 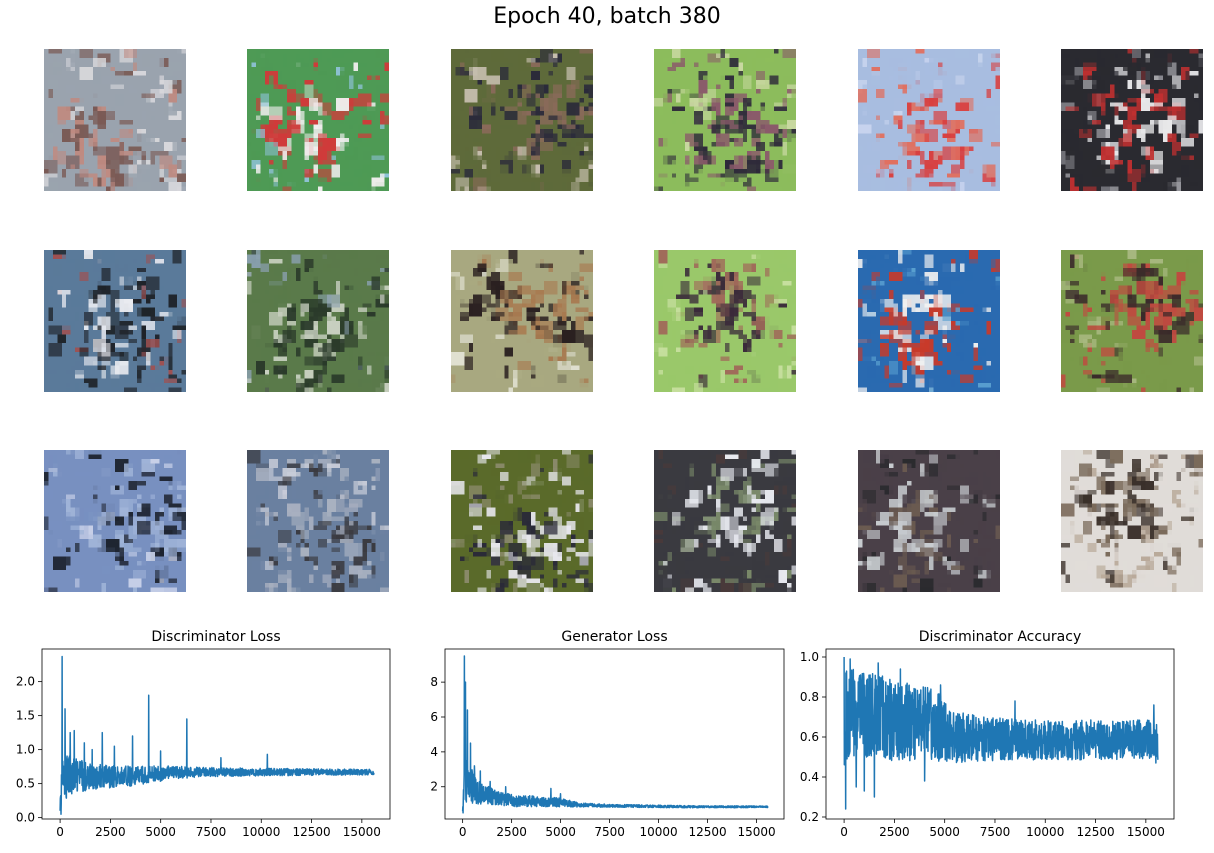 I want to click on y-tick-label: 0.4, so click(x=809, y=777).